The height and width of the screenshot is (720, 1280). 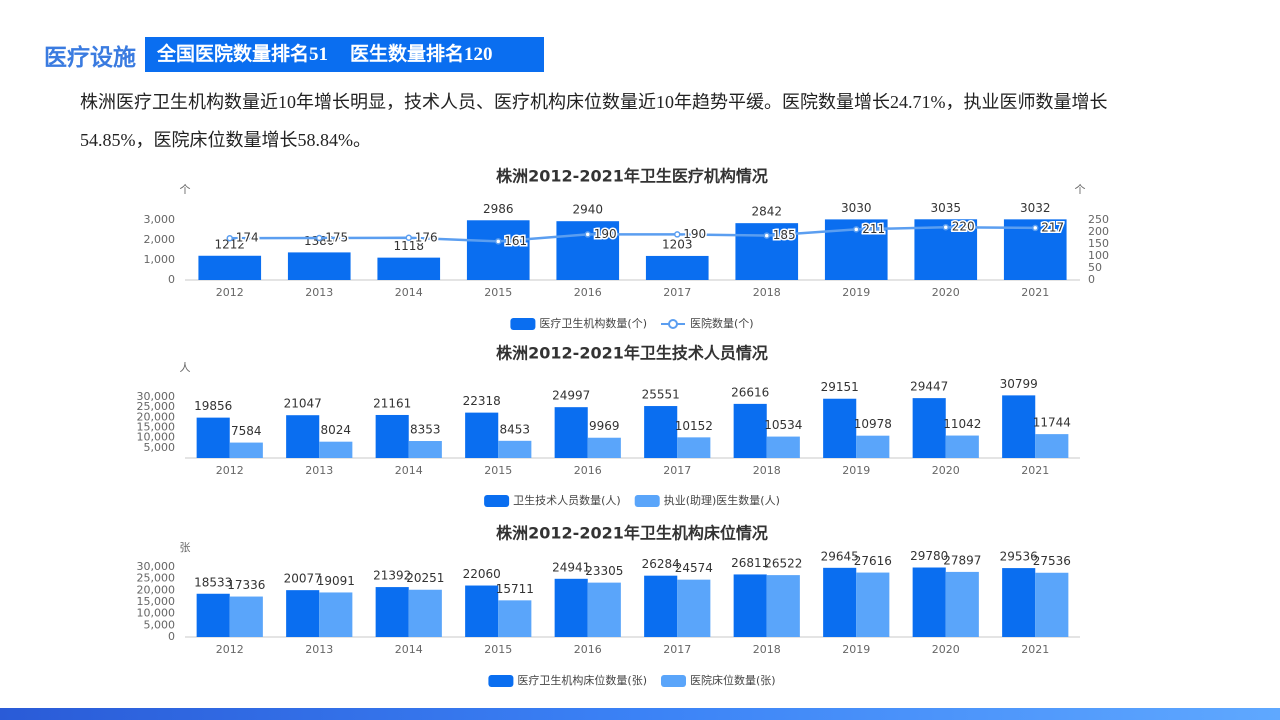 What do you see at coordinates (840, 387) in the screenshot?
I see `data-label: 29151` at bounding box center [840, 387].